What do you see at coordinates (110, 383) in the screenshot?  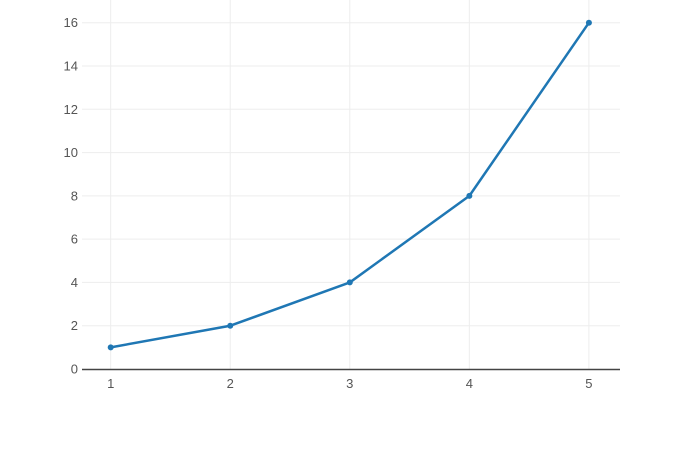 I see `x-tick-label: 1` at bounding box center [110, 383].